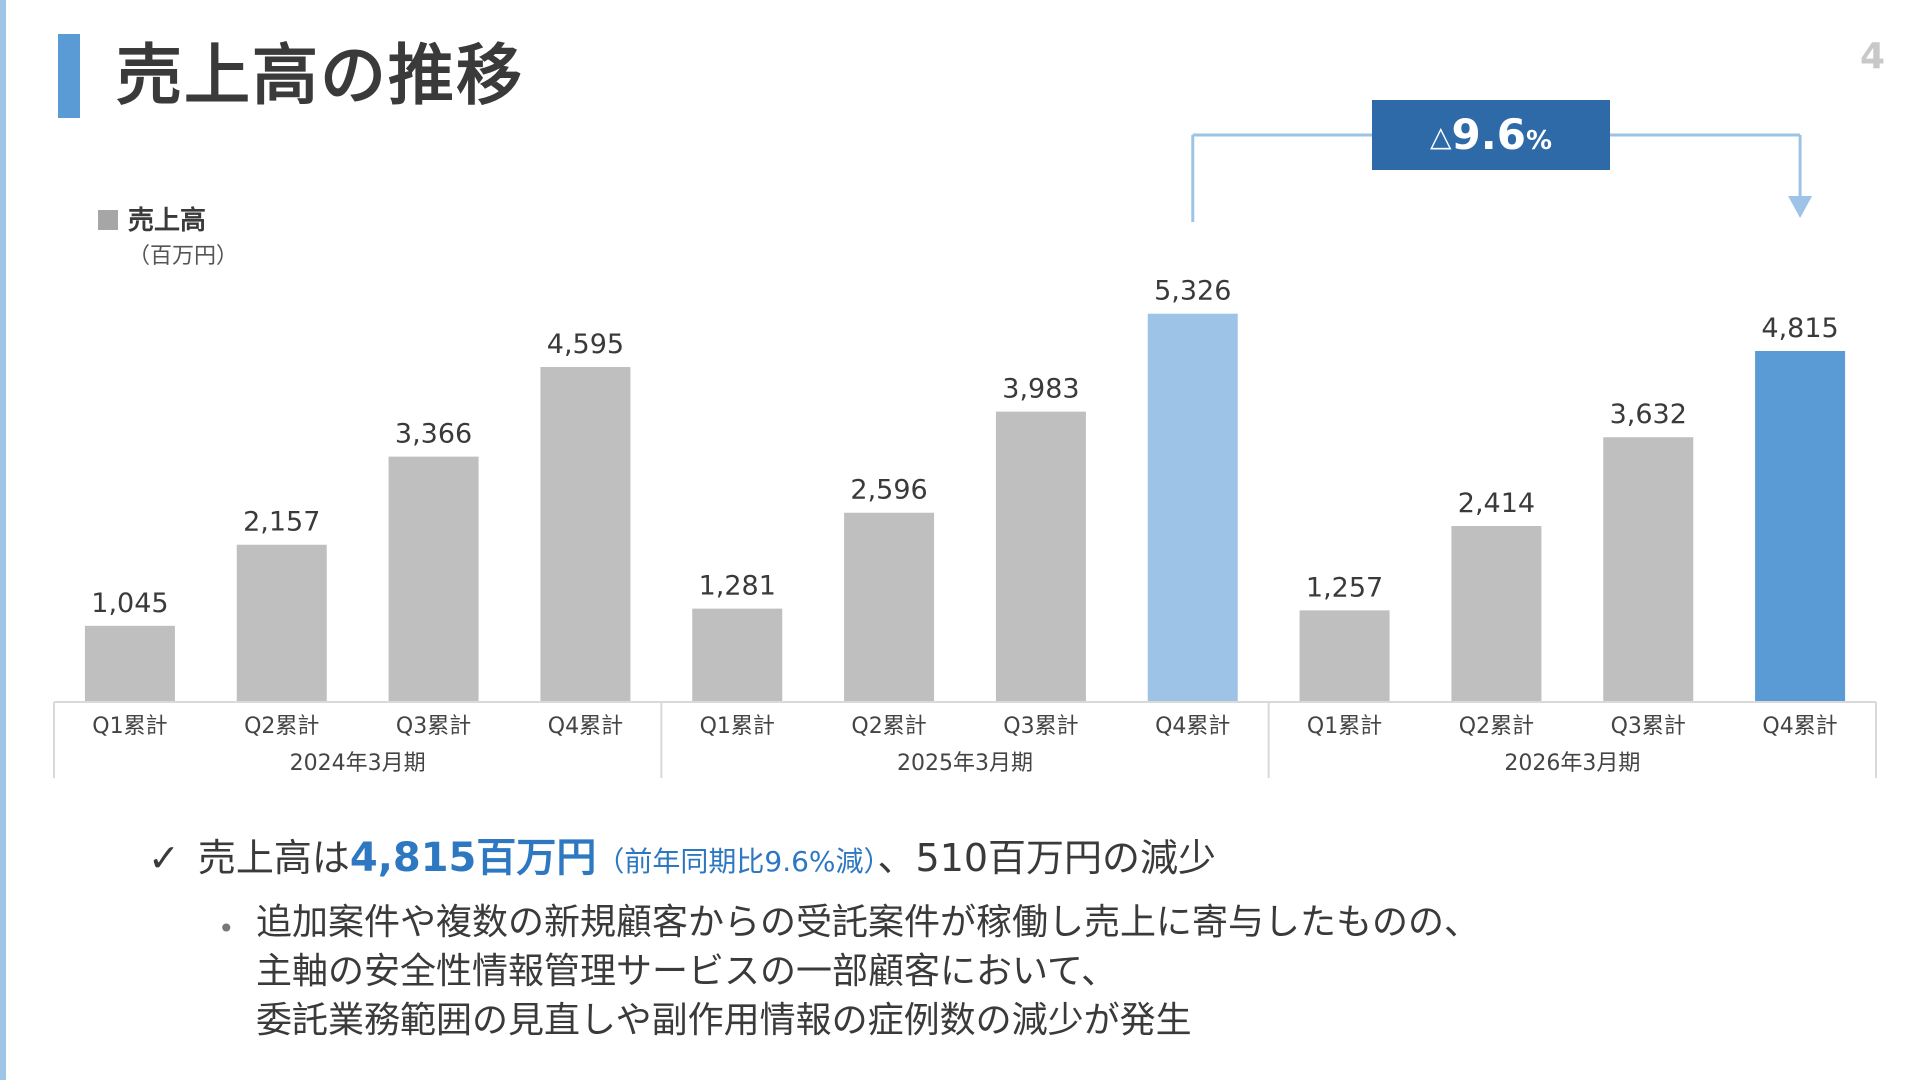 The width and height of the screenshot is (1920, 1080). What do you see at coordinates (167, 221) in the screenshot?
I see `legend-label: 売上高` at bounding box center [167, 221].